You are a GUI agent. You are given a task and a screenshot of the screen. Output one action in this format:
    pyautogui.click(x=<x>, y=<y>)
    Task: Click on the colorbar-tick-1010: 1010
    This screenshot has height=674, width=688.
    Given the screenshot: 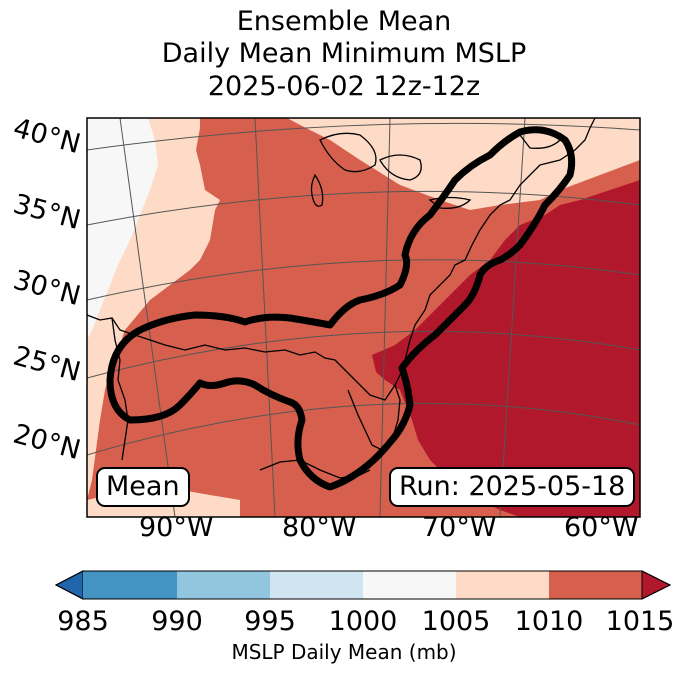 What is the action you would take?
    pyautogui.click(x=549, y=621)
    